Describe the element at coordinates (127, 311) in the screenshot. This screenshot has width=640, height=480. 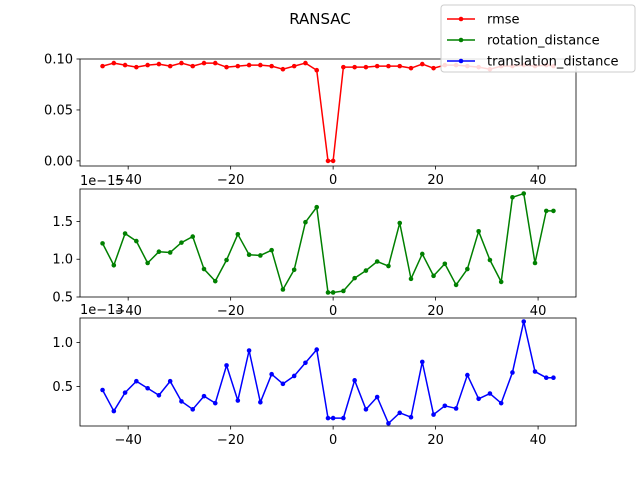
I see `x-tick-label: −40` at that location.